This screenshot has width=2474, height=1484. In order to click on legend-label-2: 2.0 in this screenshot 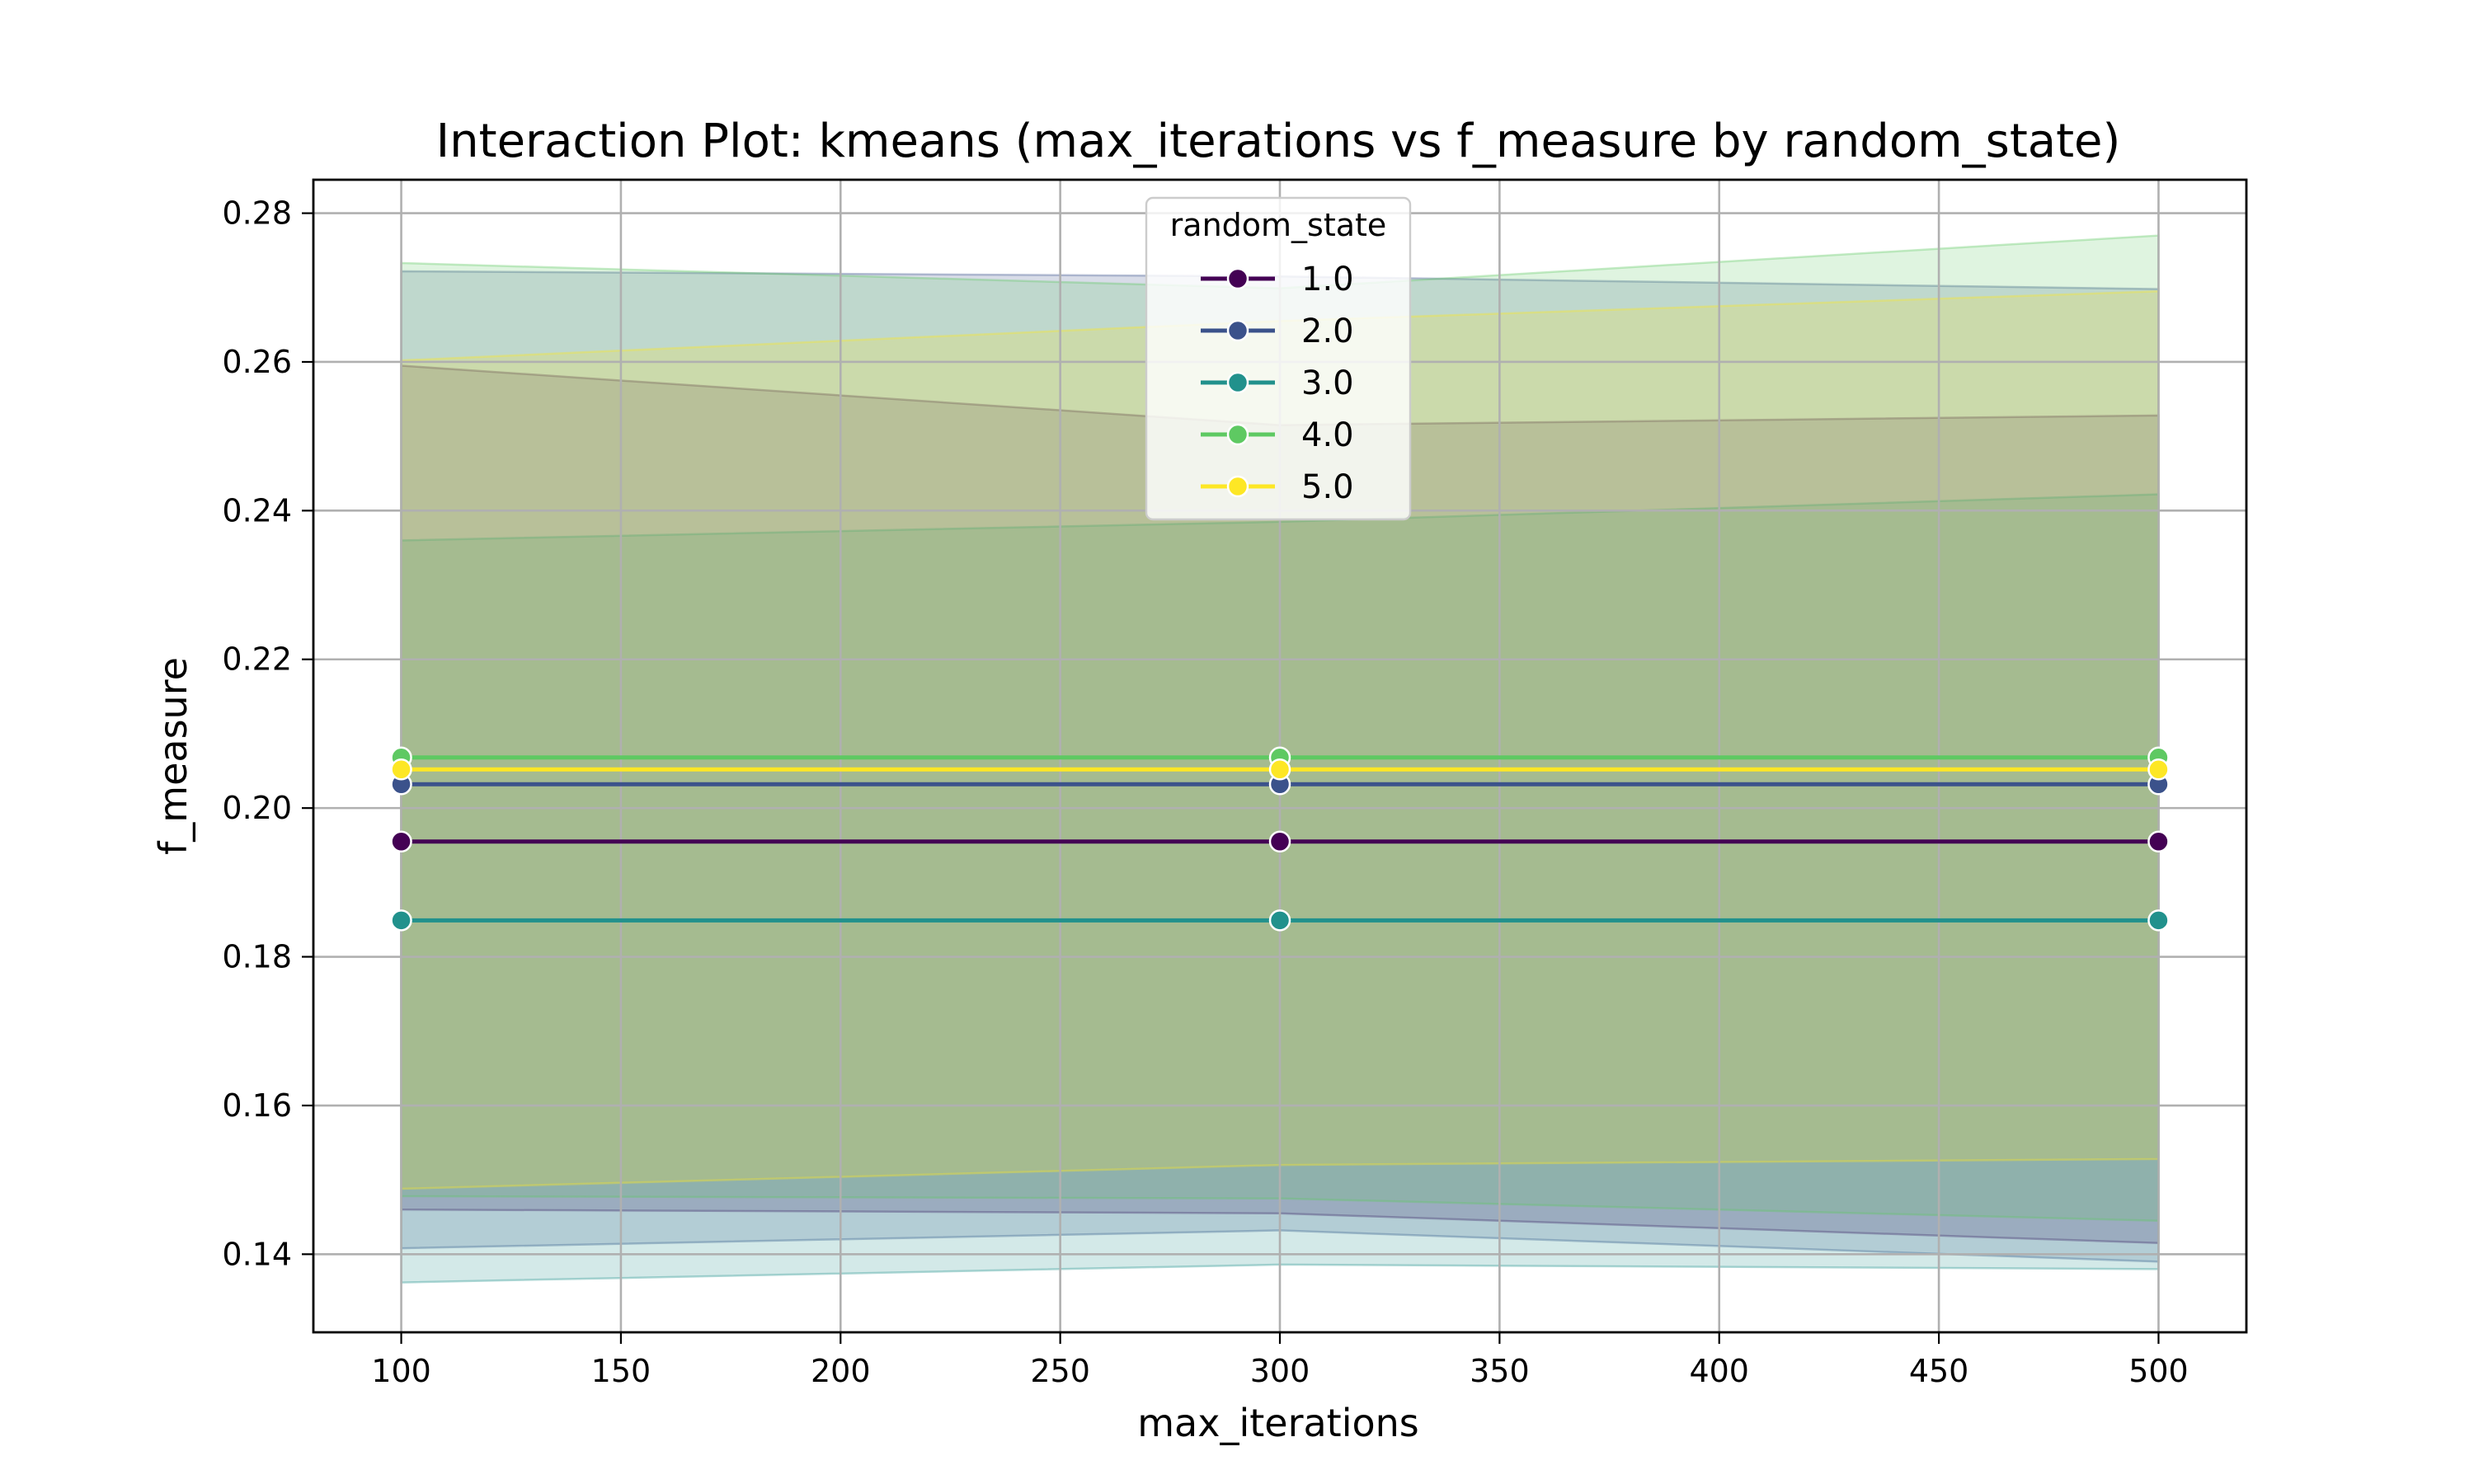, I will do `click(1327, 331)`.